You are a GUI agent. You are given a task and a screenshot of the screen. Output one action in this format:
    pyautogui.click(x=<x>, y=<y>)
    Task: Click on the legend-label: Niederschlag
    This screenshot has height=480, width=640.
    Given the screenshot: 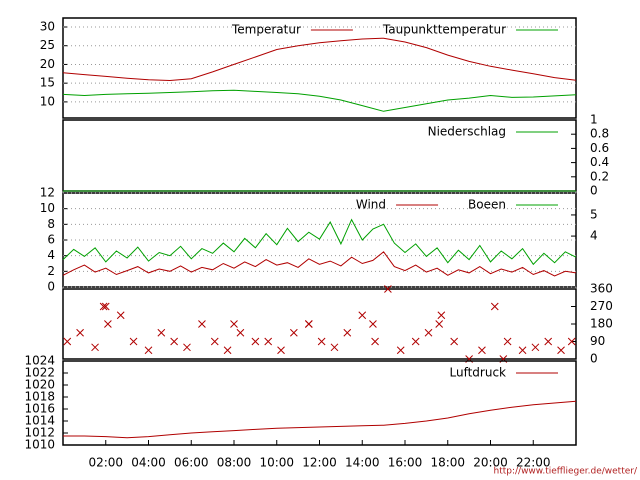 What is the action you would take?
    pyautogui.click(x=467, y=132)
    